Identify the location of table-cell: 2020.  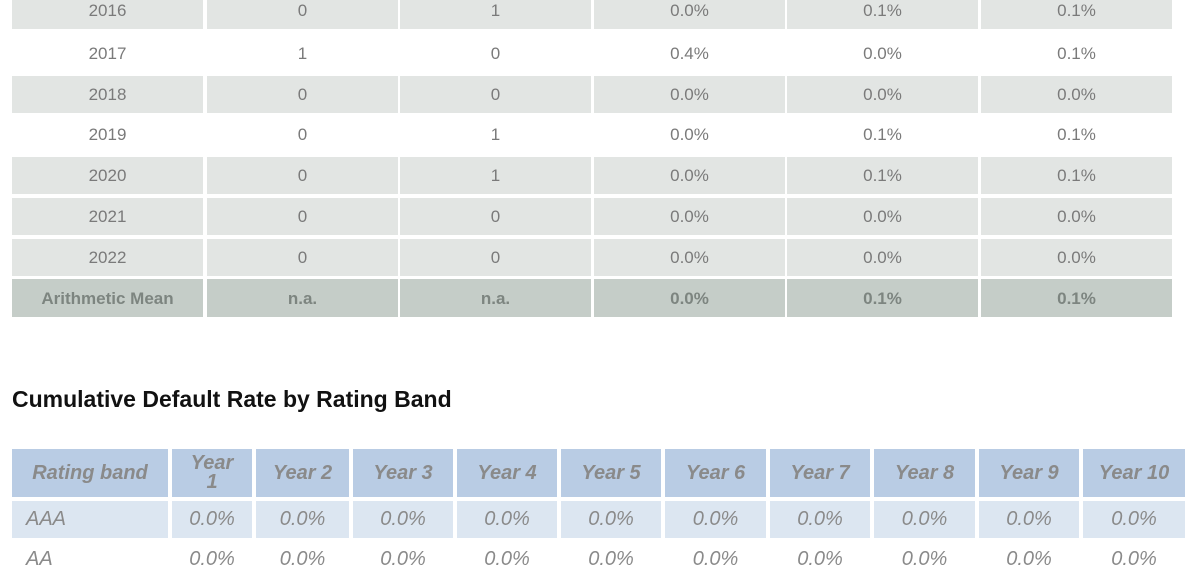
(107, 175).